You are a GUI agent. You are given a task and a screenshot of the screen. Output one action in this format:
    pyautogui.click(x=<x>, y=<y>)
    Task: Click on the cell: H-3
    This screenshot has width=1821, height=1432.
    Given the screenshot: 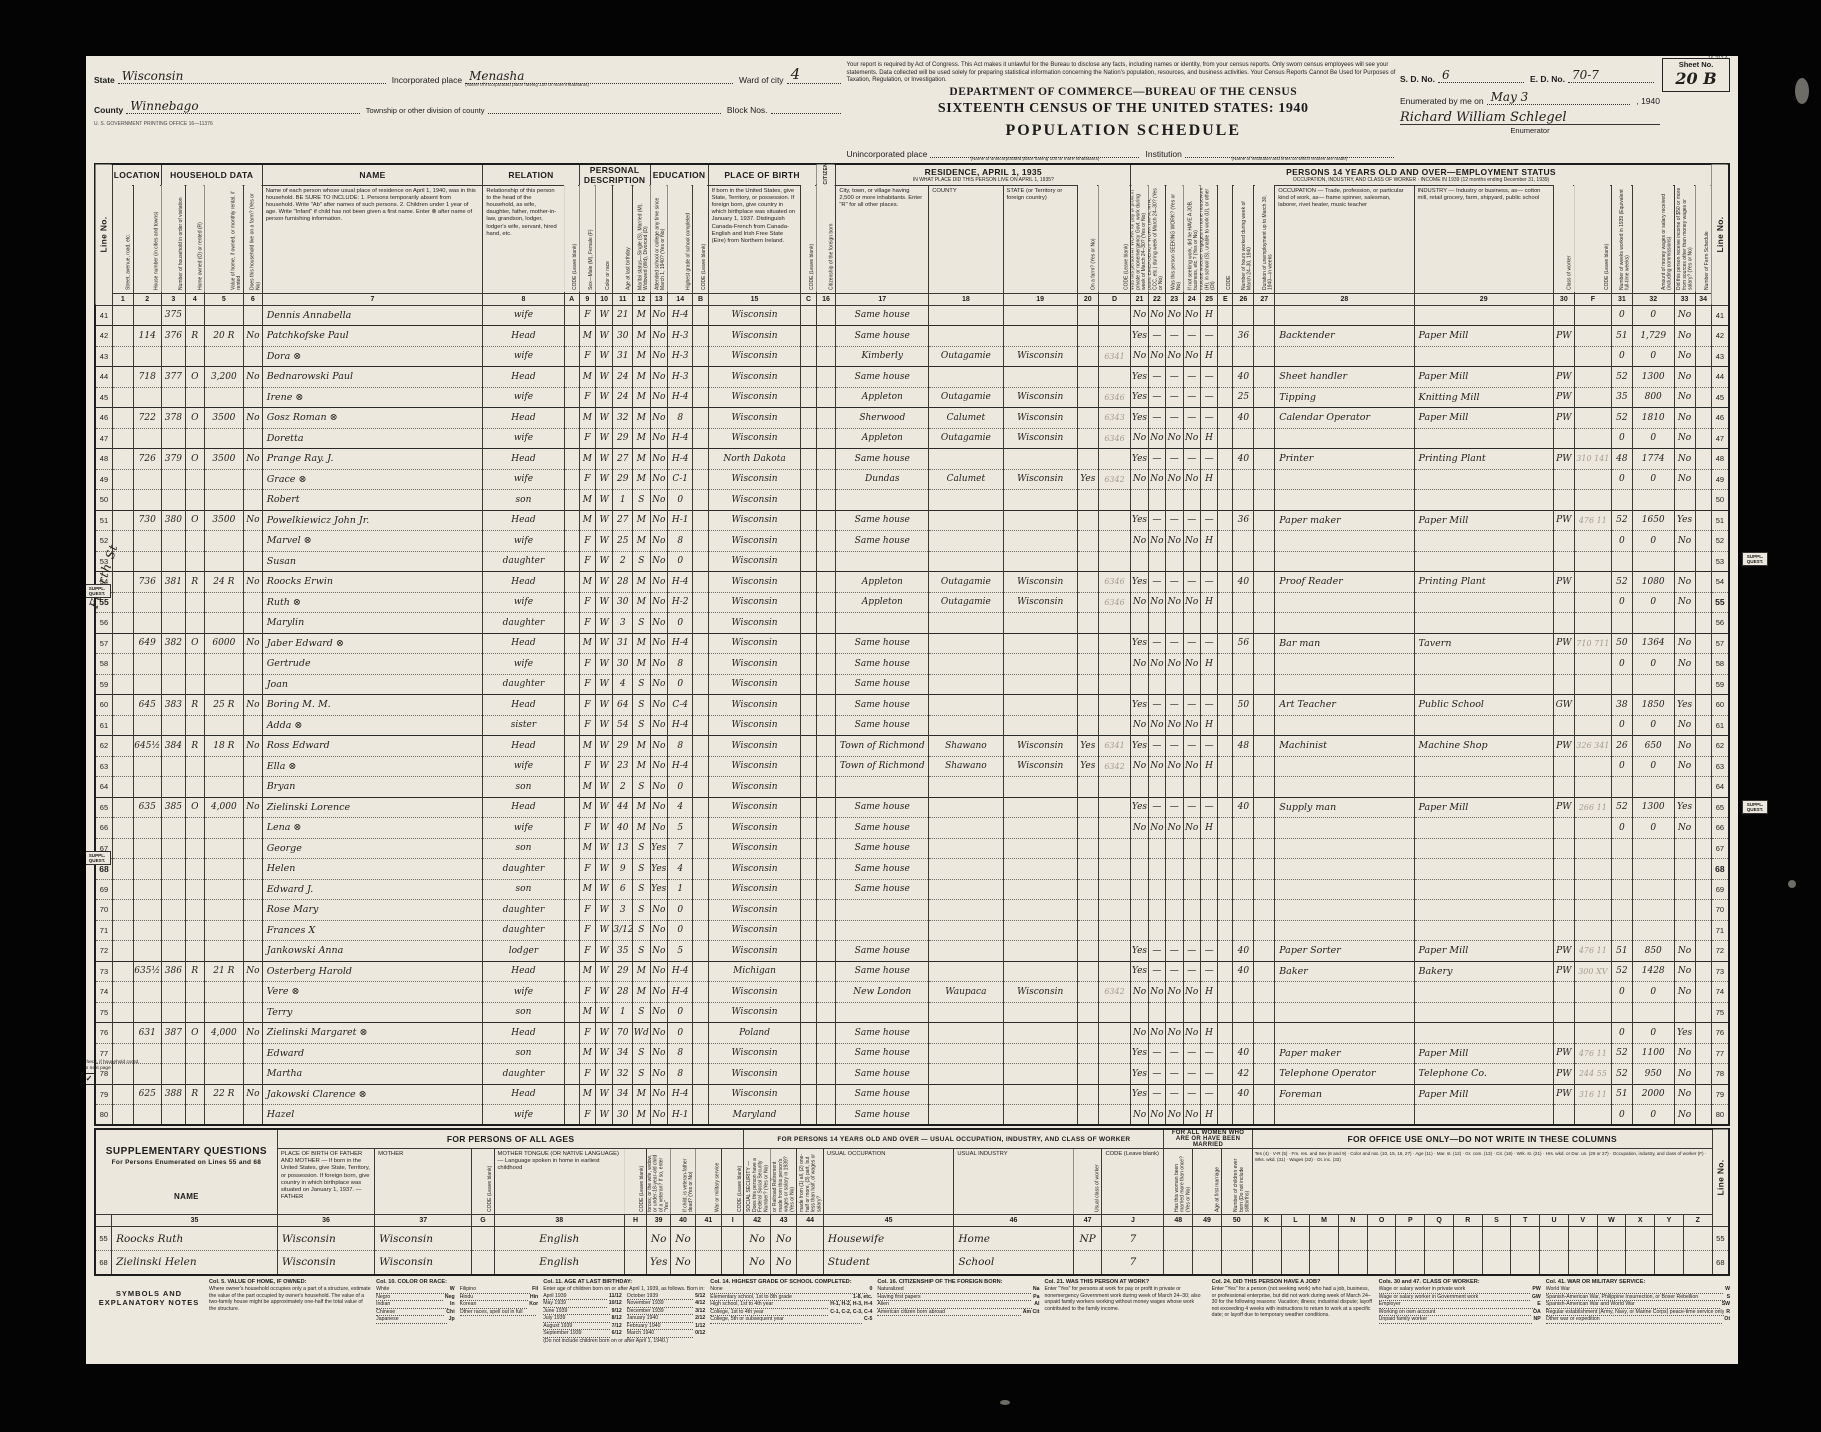 What is the action you would take?
    pyautogui.click(x=680, y=356)
    